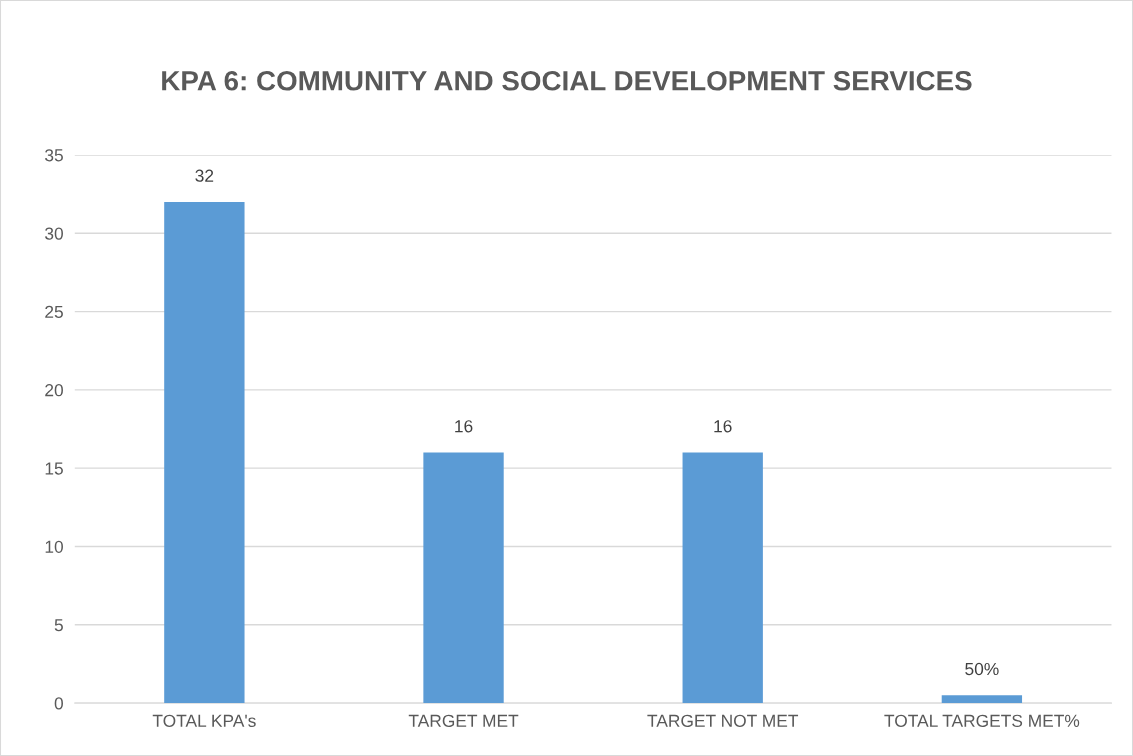 The image size is (1133, 756). What do you see at coordinates (54, 546) in the screenshot?
I see `y-tick-label: 10` at bounding box center [54, 546].